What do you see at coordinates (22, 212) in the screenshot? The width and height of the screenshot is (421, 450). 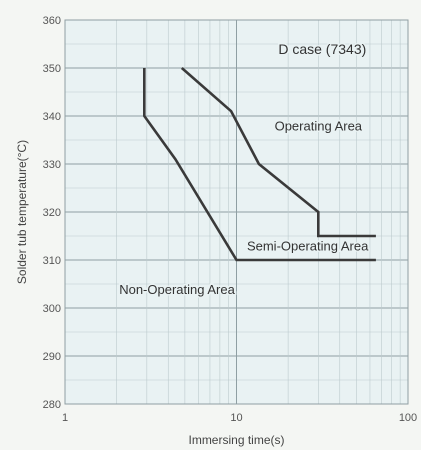 I see `y-axis-title: Solder tub temperature(°C)` at bounding box center [22, 212].